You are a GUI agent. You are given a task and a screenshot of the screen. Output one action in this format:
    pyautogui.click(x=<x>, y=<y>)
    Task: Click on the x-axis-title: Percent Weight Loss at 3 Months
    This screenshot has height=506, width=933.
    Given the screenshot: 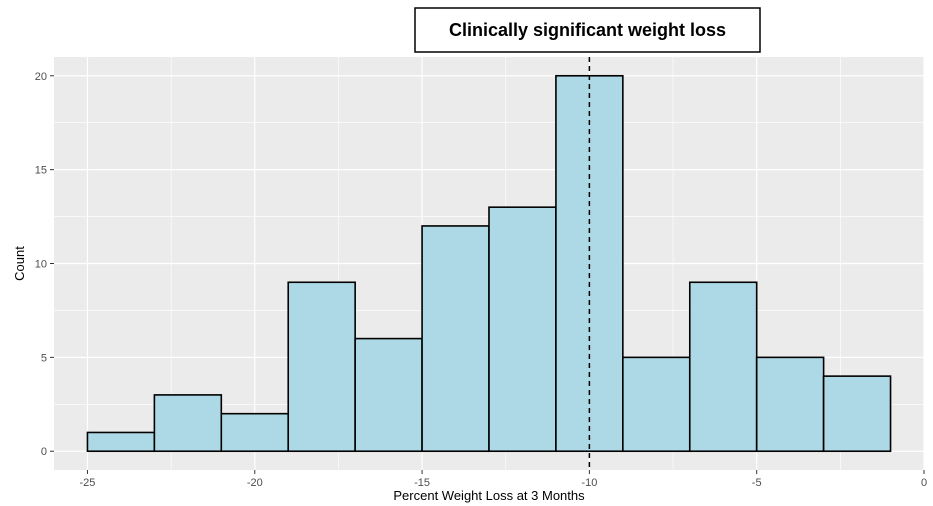 What is the action you would take?
    pyautogui.click(x=489, y=495)
    